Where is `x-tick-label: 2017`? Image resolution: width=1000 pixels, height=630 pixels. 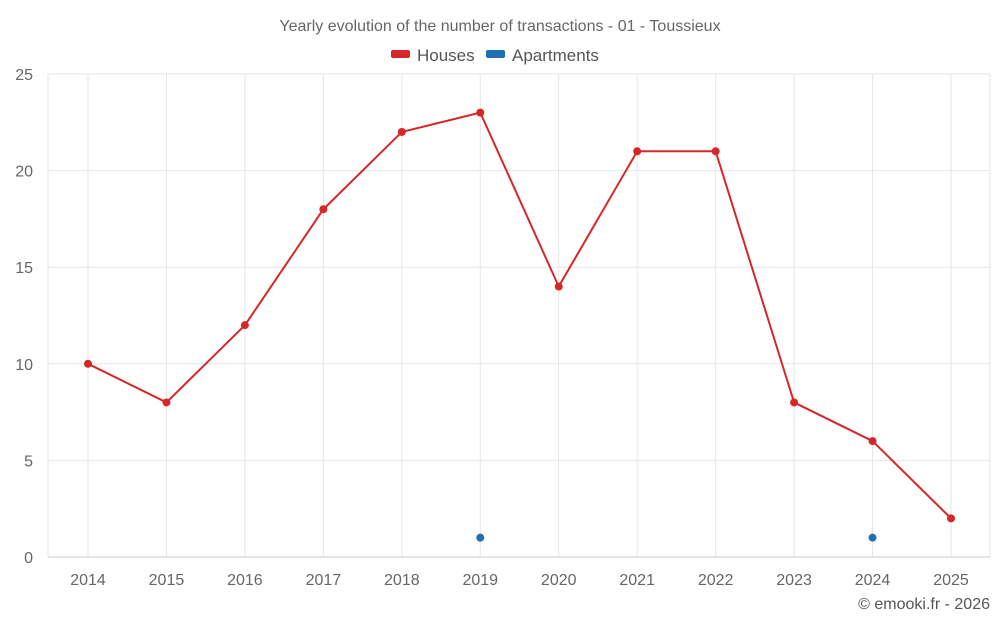
x-tick-label: 2017 is located at coordinates (324, 580).